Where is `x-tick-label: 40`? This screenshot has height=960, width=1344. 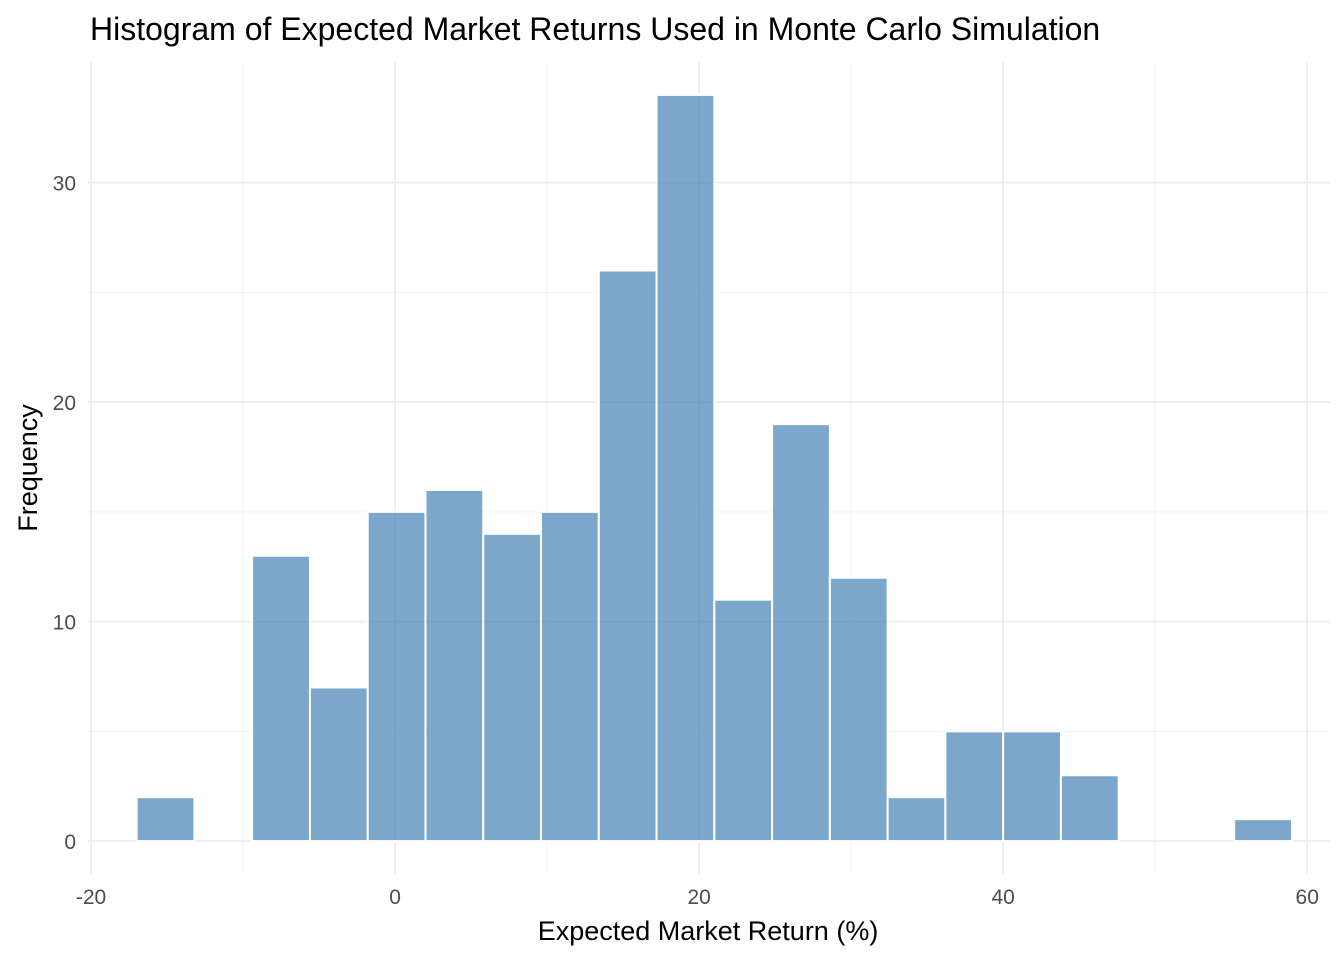 x-tick-label: 40 is located at coordinates (1002, 897).